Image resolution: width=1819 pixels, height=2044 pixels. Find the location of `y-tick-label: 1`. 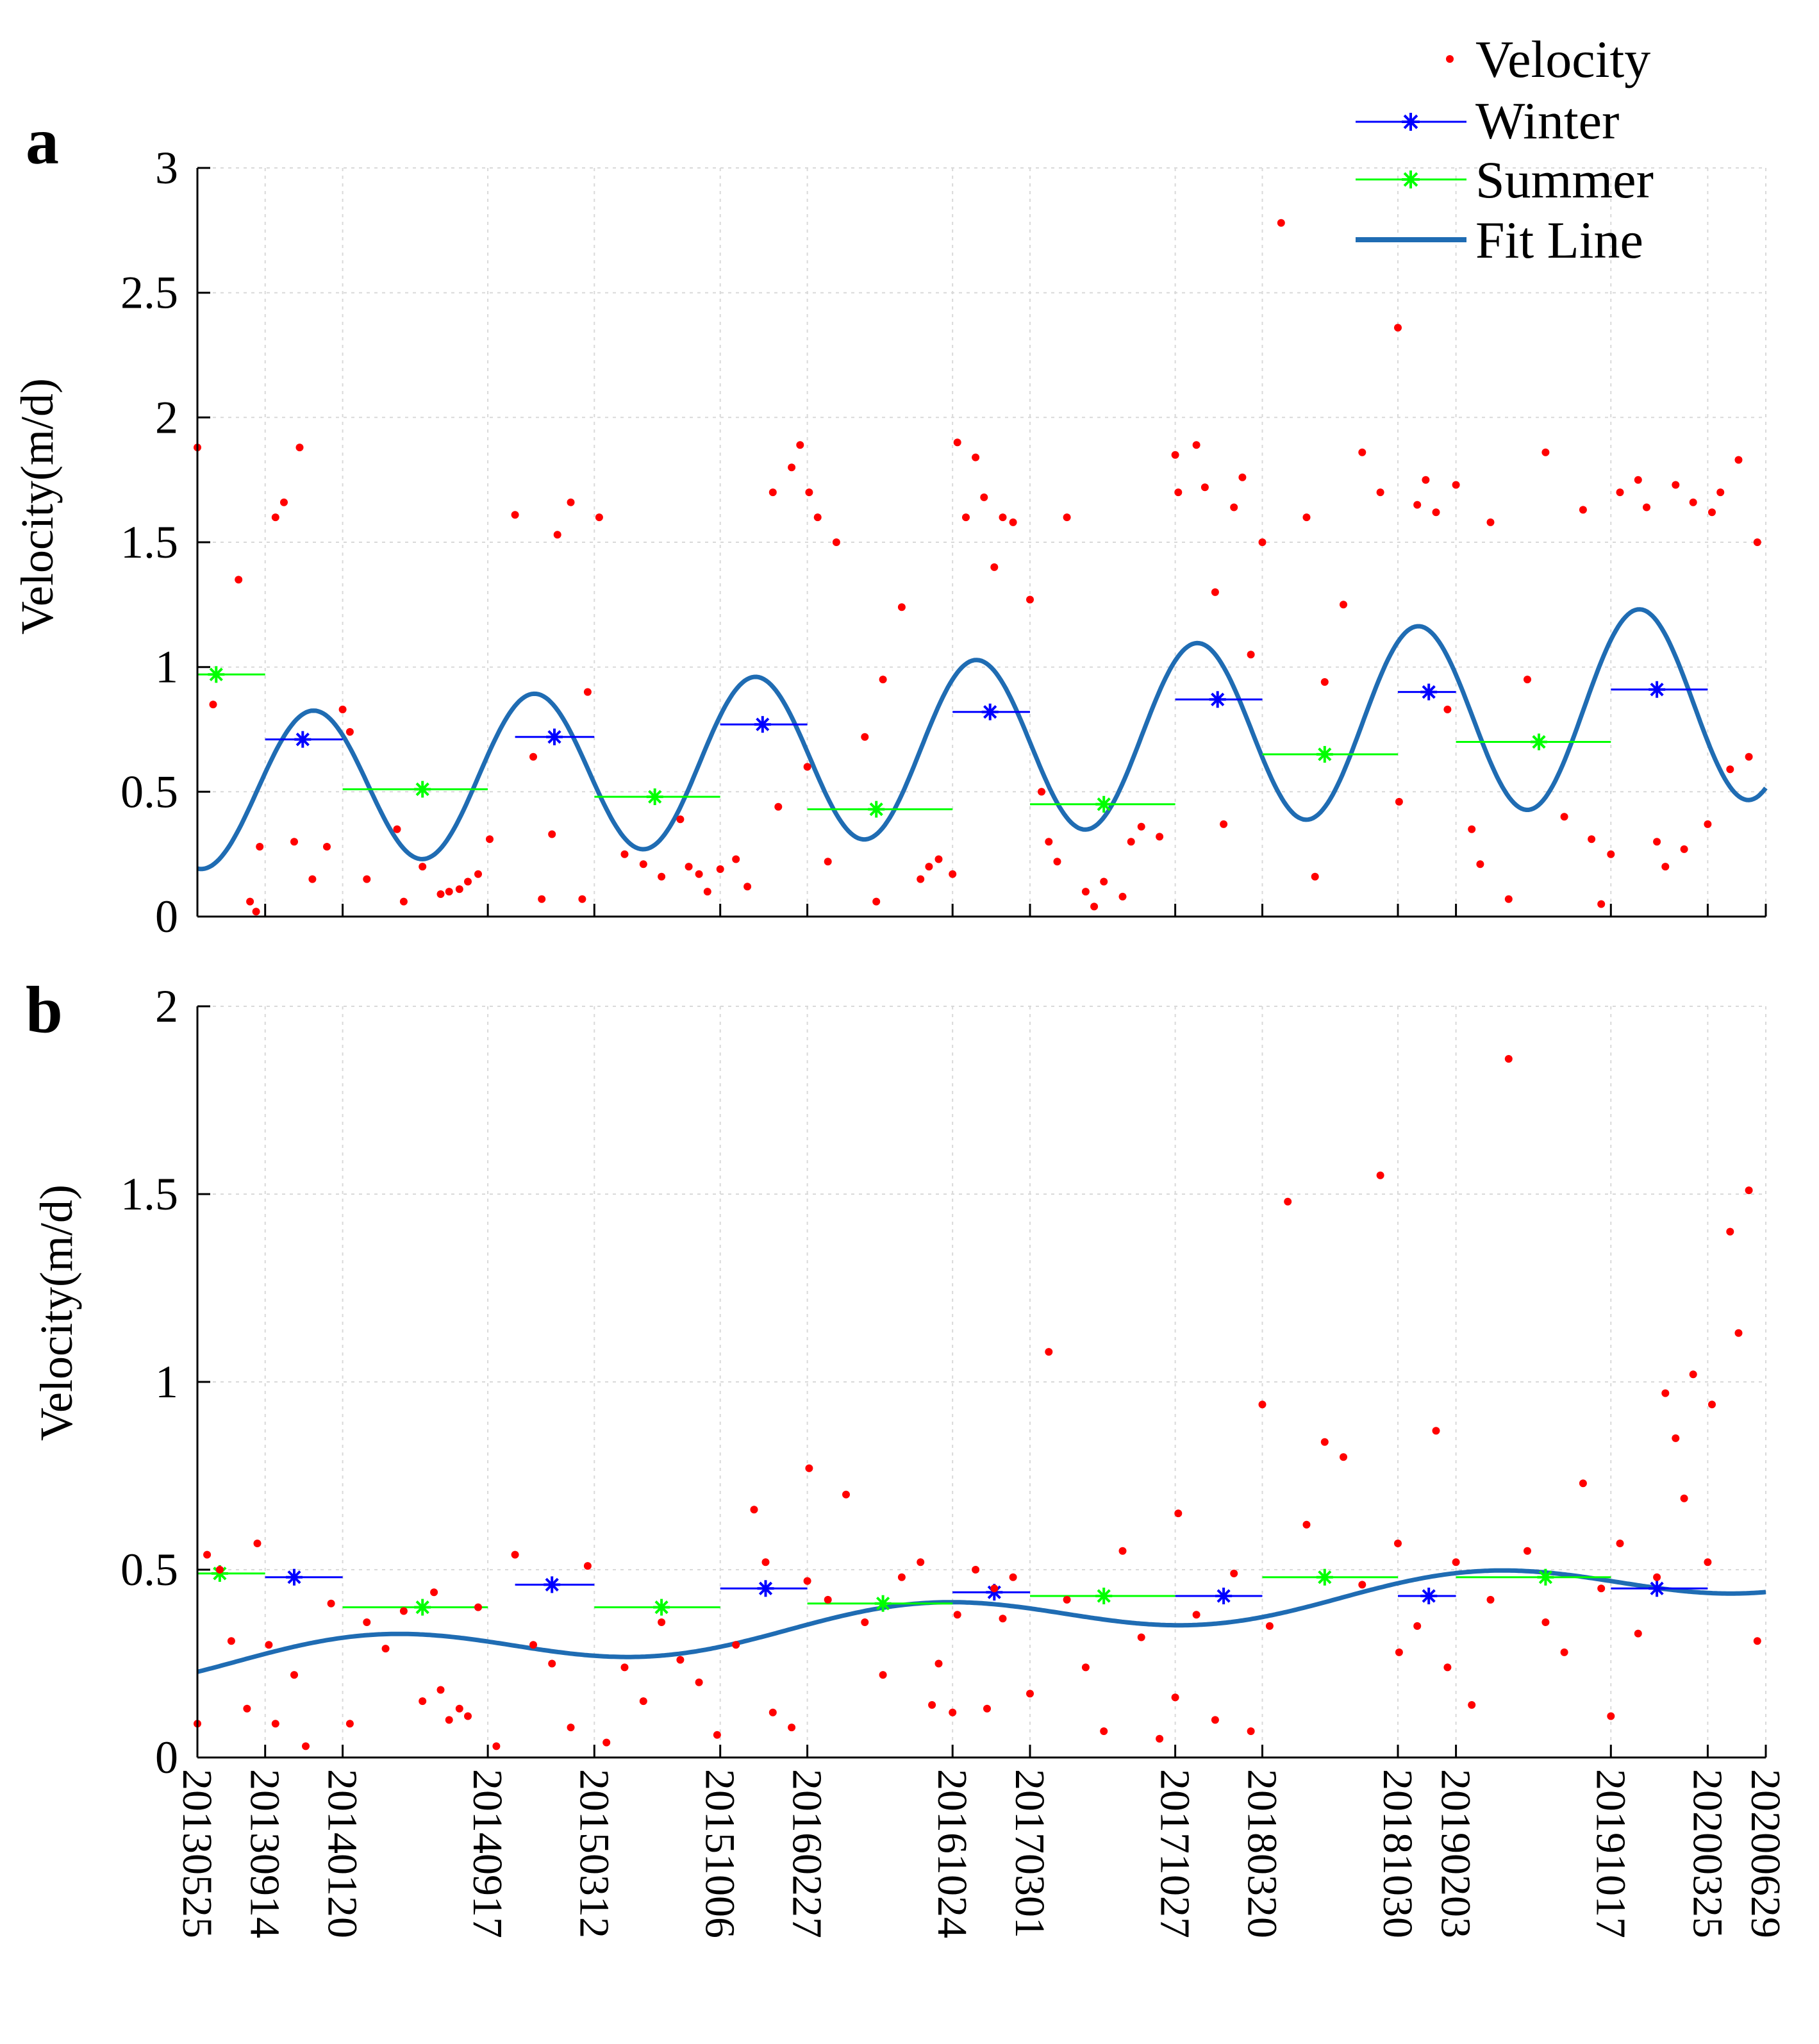

y-tick-label: 1 is located at coordinates (166, 668).